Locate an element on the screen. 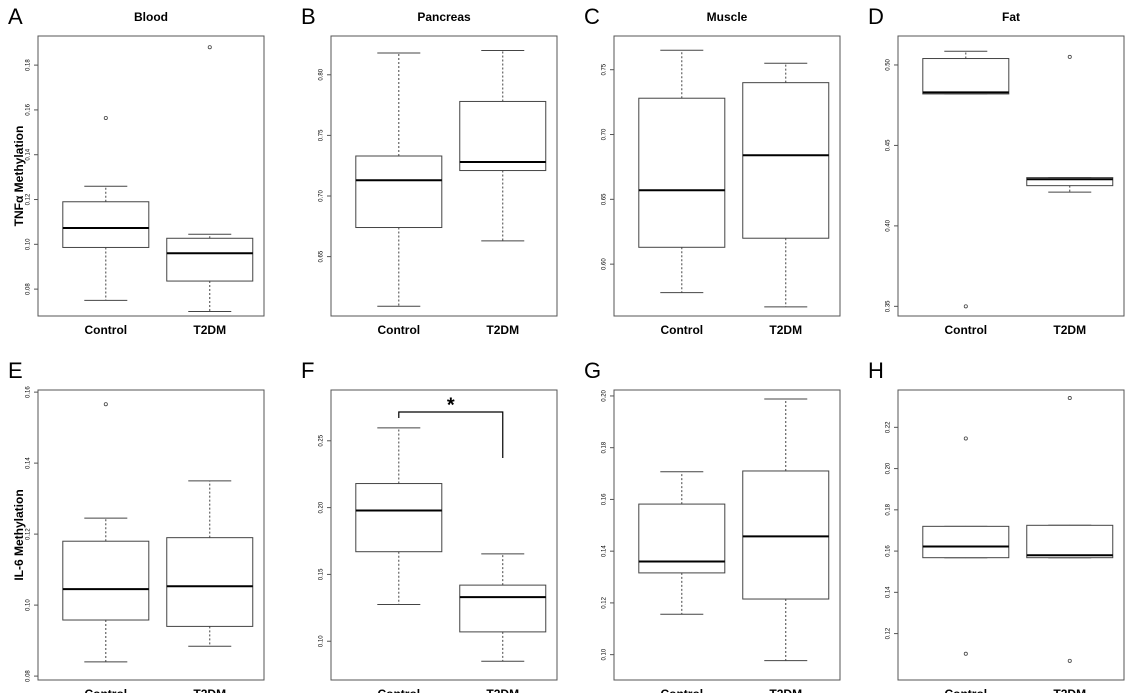 The height and width of the screenshot is (693, 1137). panel-title: Blood is located at coordinates (151, 17).